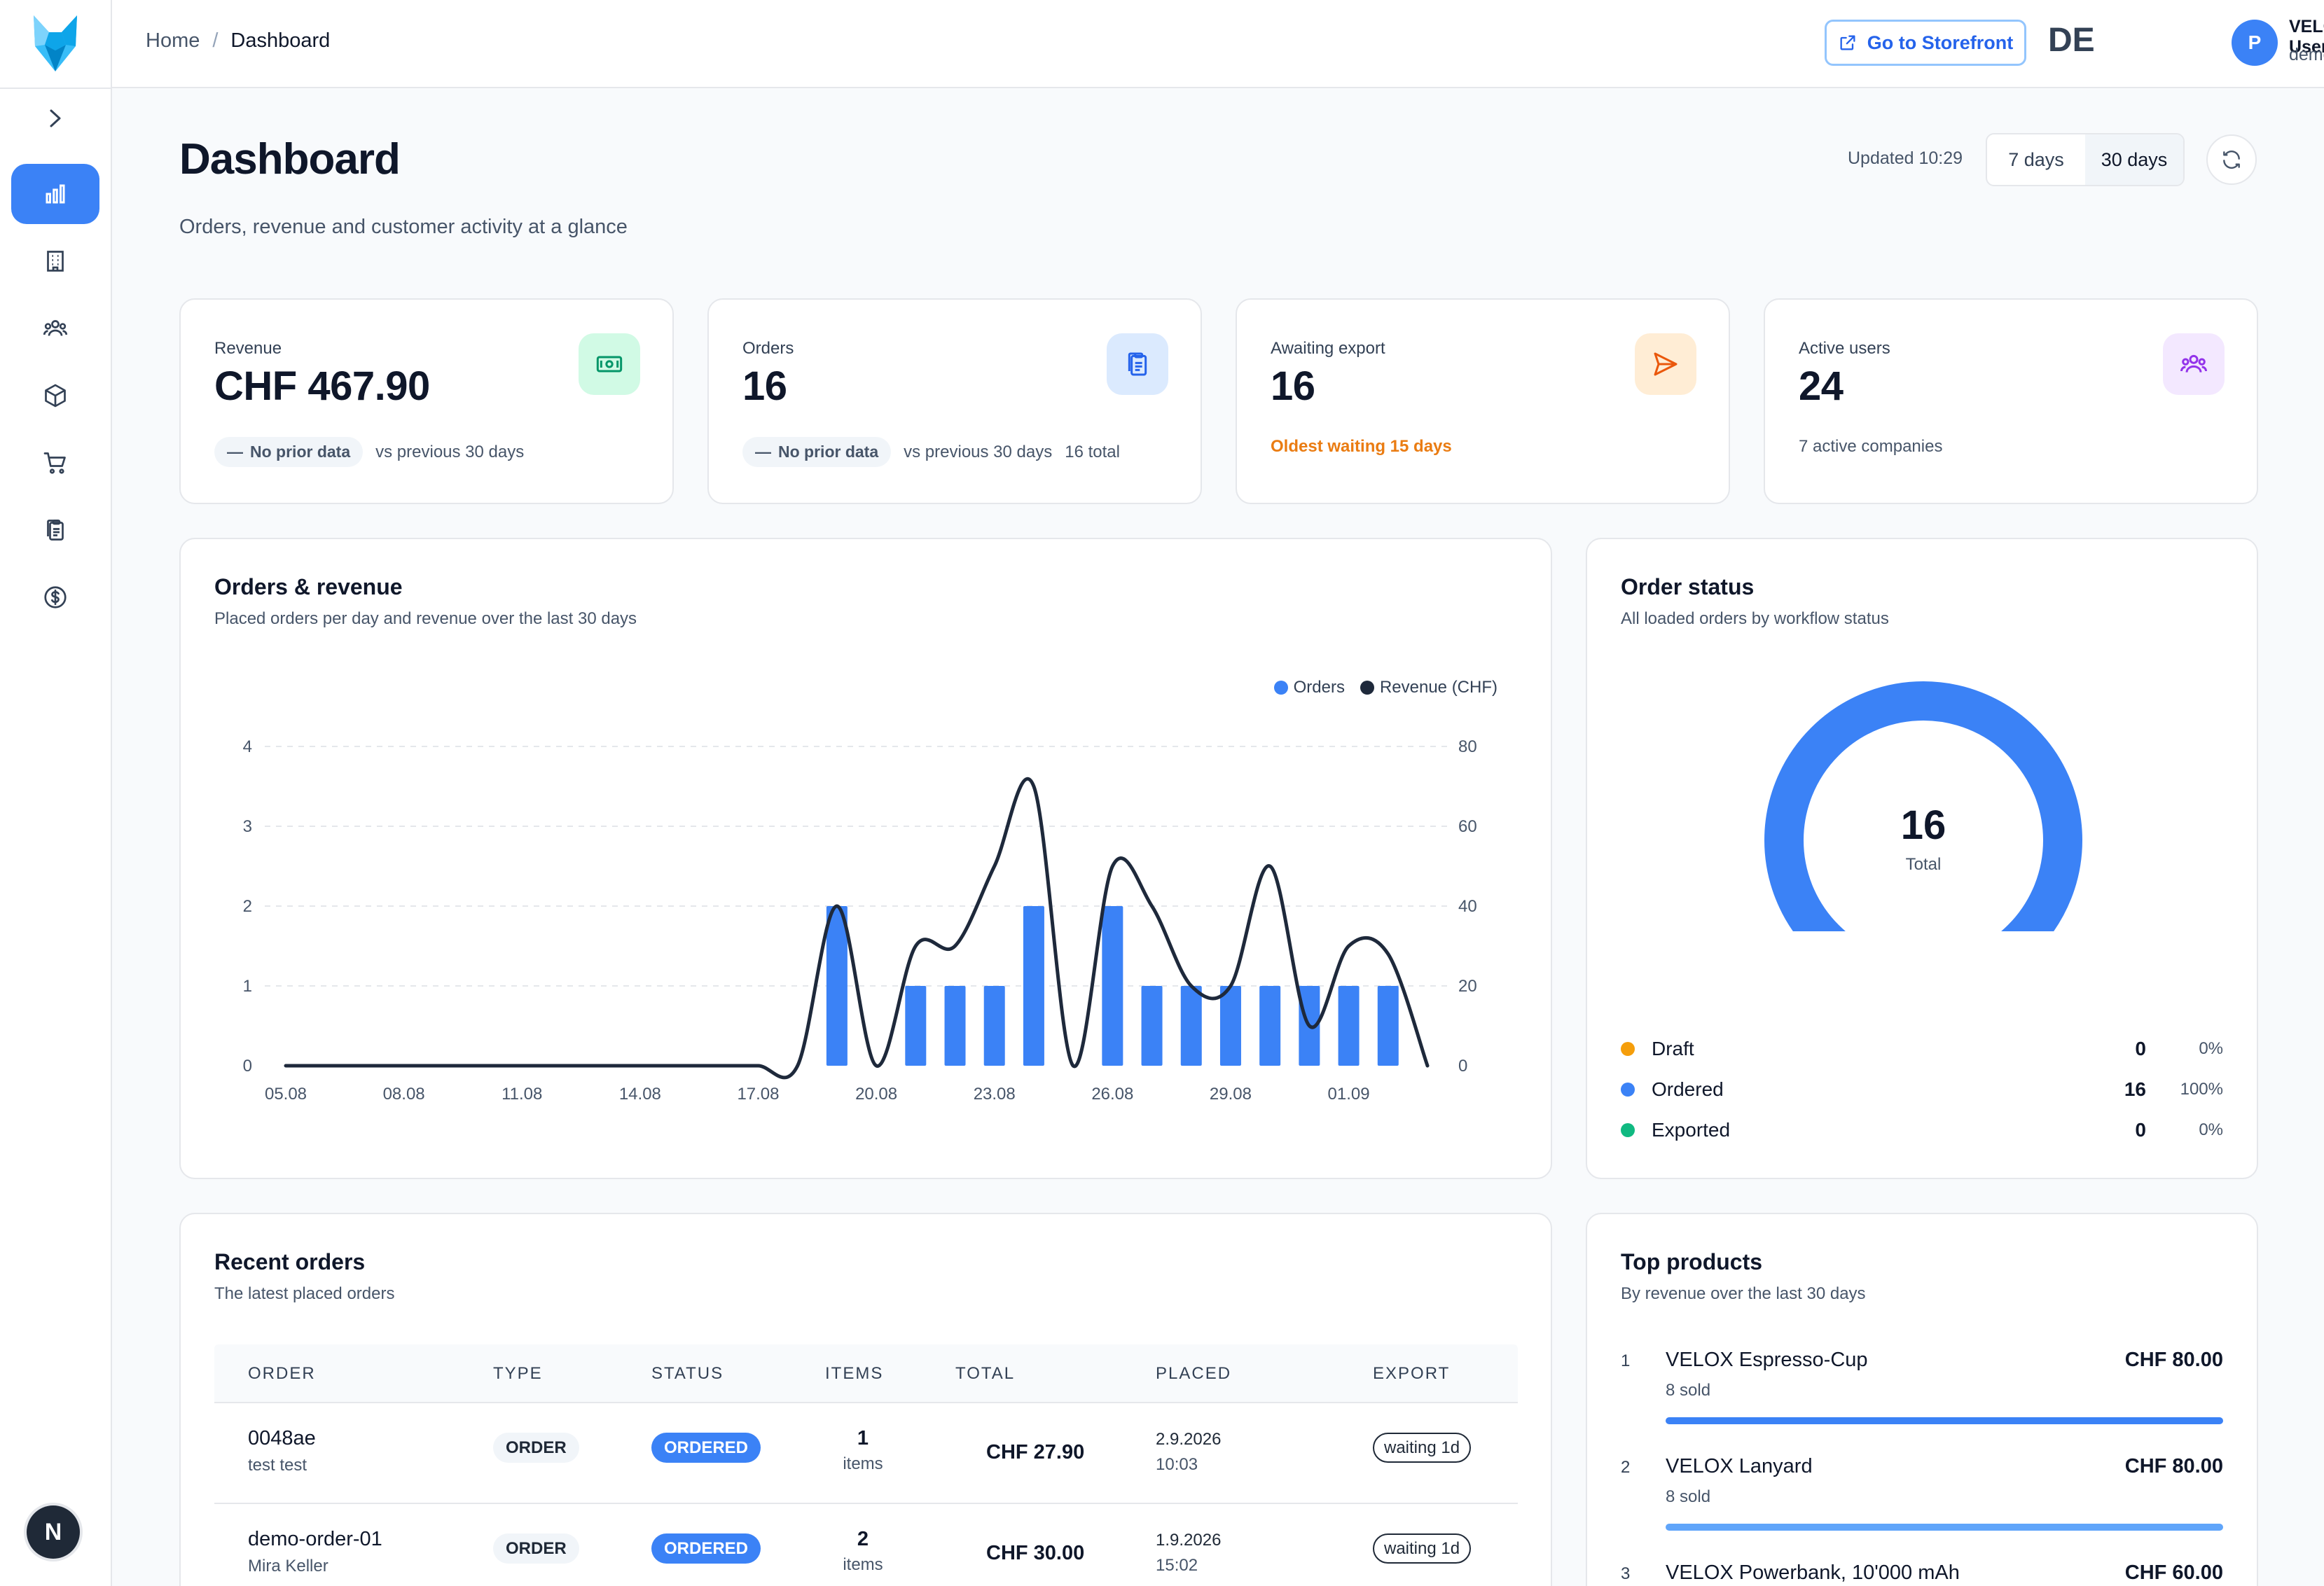  I want to click on sidebar-footer-avatar: N, so click(53, 1532).